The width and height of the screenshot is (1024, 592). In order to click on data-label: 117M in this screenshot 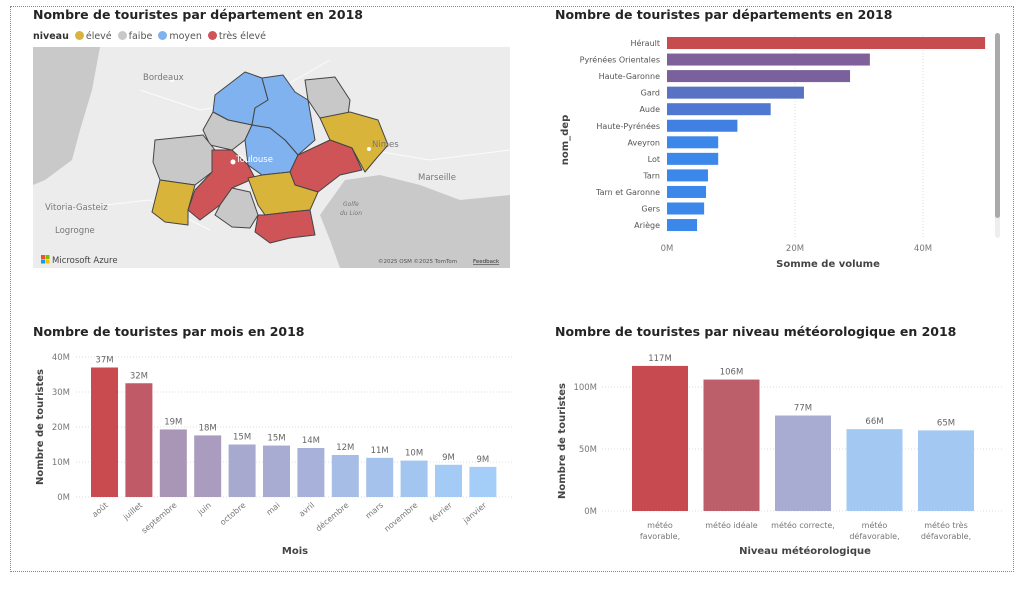, I will do `click(660, 359)`.